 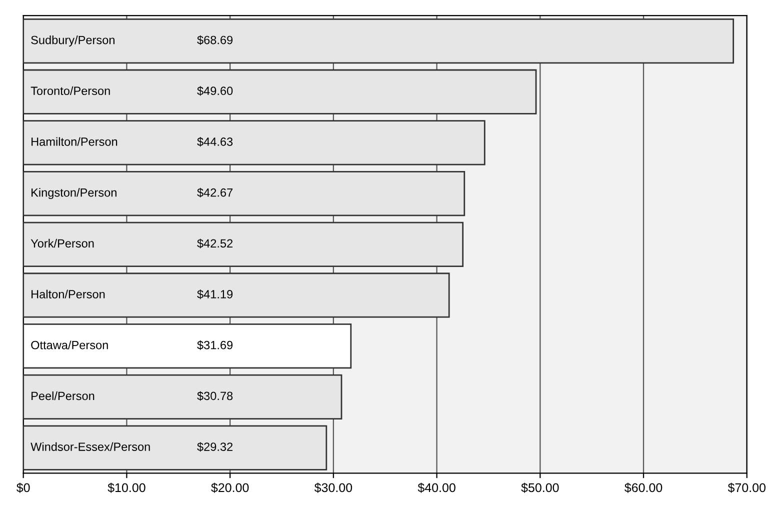 What do you see at coordinates (540, 487) in the screenshot?
I see `x-tick-label: $50.00` at bounding box center [540, 487].